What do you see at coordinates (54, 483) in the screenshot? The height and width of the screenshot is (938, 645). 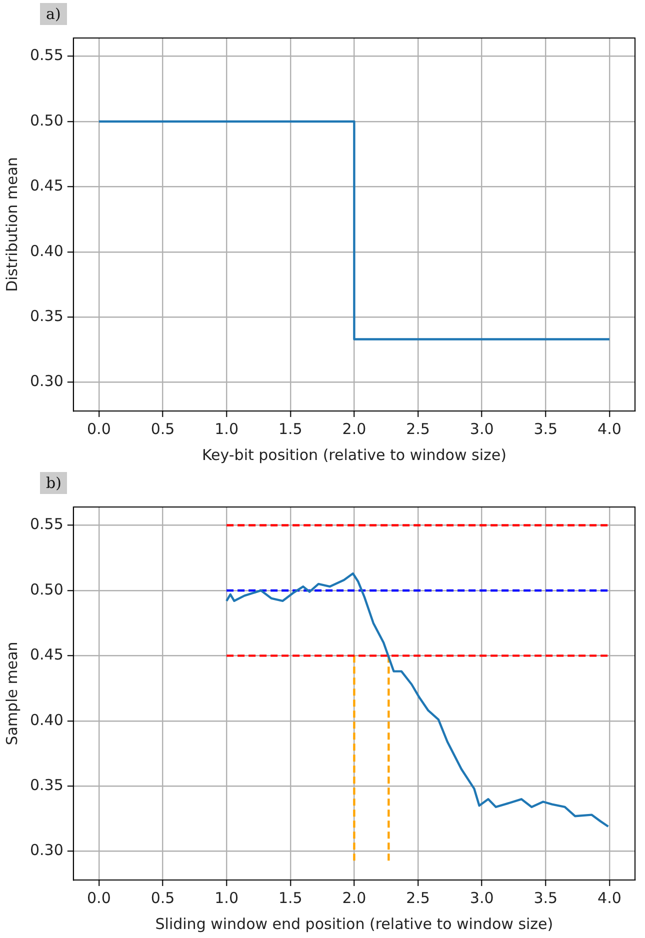 I see `chart-title: b)` at bounding box center [54, 483].